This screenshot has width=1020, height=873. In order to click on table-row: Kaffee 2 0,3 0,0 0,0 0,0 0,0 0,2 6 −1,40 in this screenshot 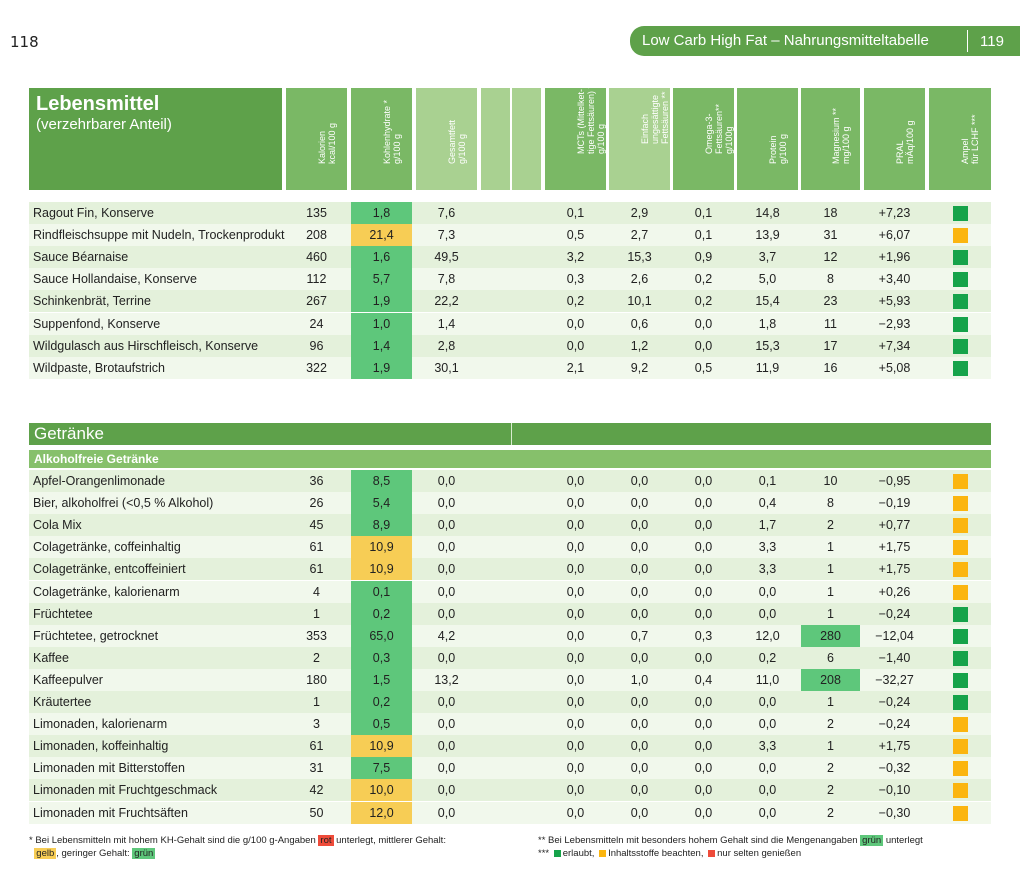, I will do `click(510, 657)`.